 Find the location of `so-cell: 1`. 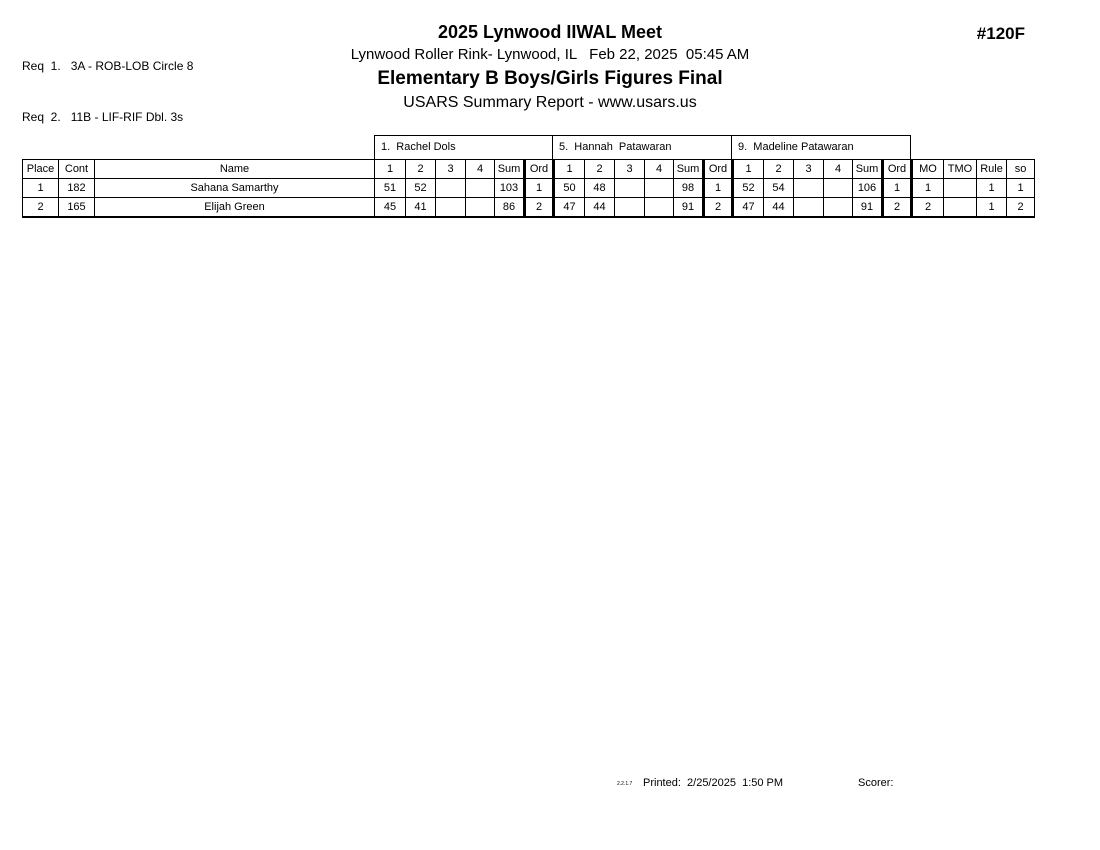

so-cell: 1 is located at coordinates (1020, 188).